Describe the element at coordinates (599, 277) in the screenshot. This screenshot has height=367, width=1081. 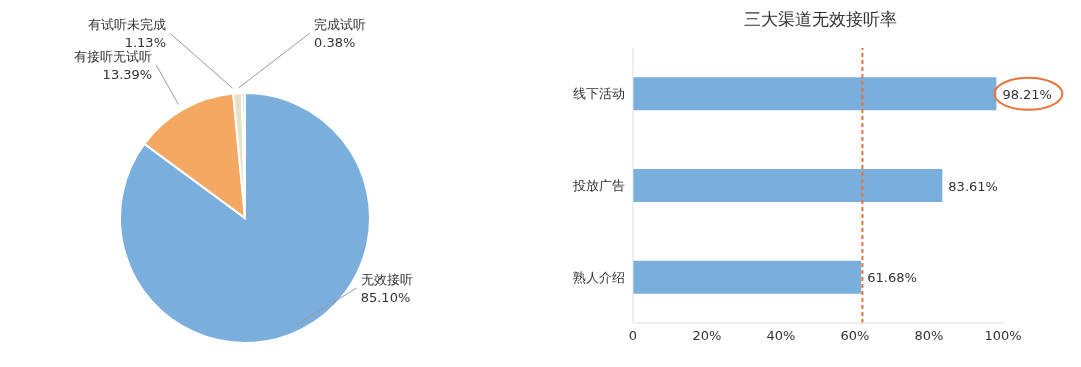
I see `y-tick-label: 熟人介绍` at that location.